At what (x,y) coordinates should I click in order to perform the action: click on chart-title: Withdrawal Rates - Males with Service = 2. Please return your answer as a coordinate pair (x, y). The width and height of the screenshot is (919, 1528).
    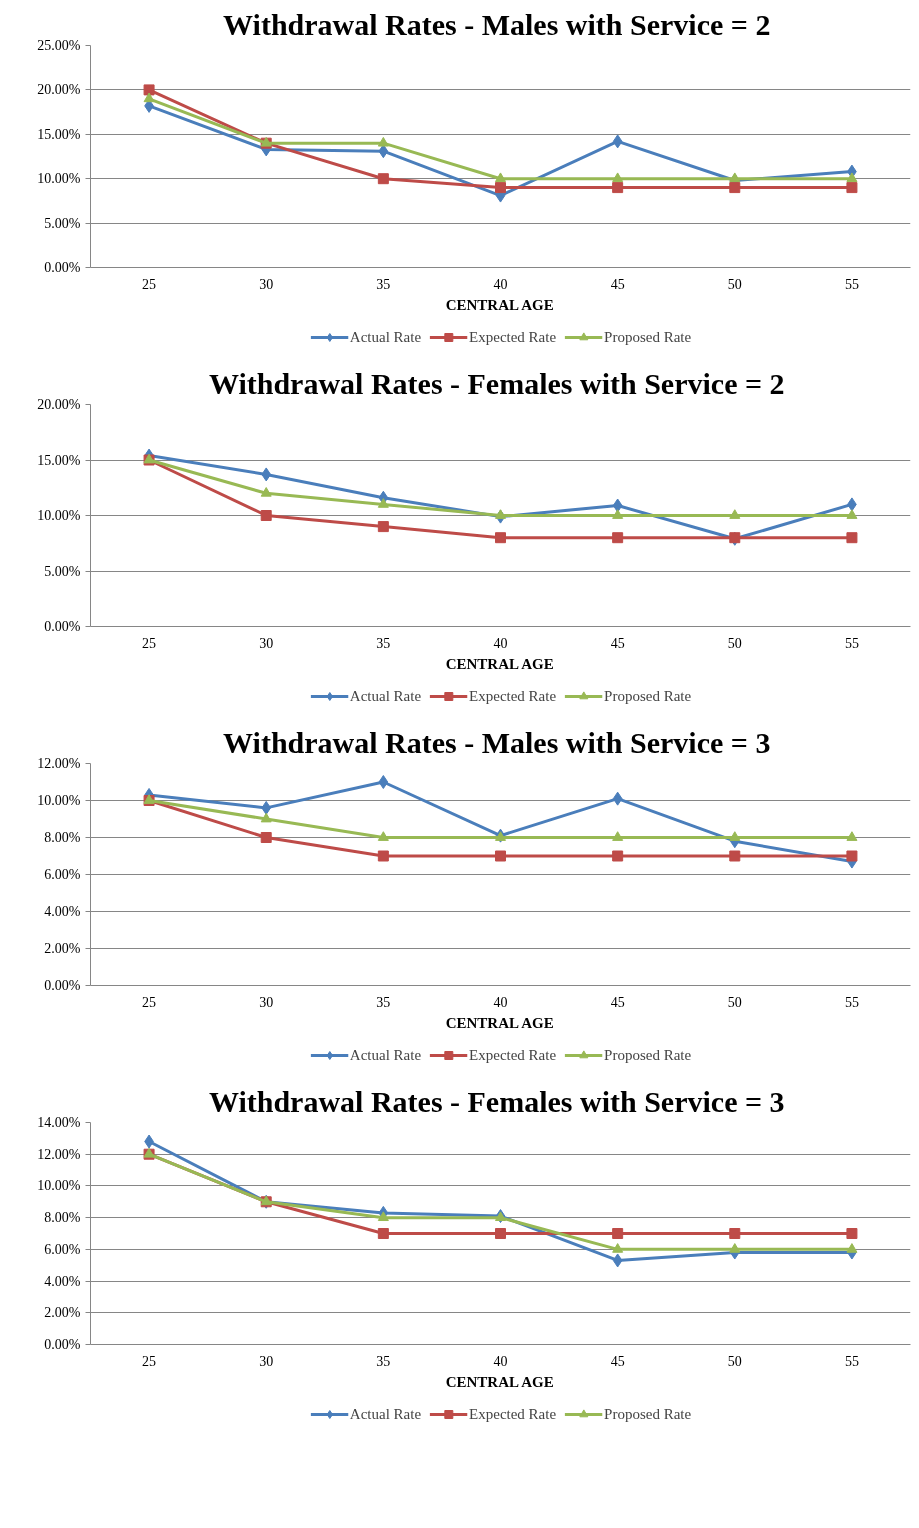
    Looking at the image, I should click on (497, 24).